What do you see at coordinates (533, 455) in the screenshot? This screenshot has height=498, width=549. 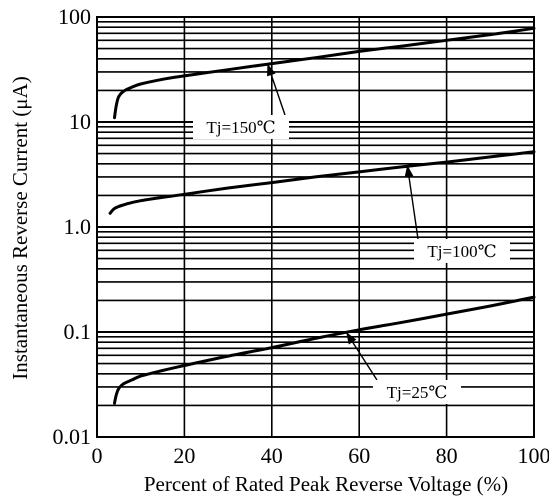 I see `x-tick-label: 100` at bounding box center [533, 455].